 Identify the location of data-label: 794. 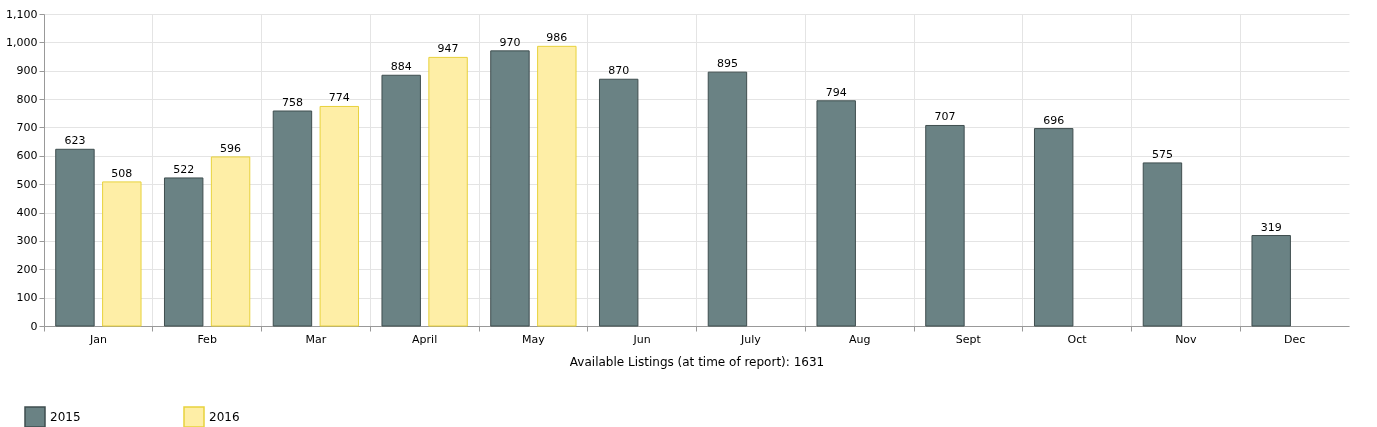
(836, 92).